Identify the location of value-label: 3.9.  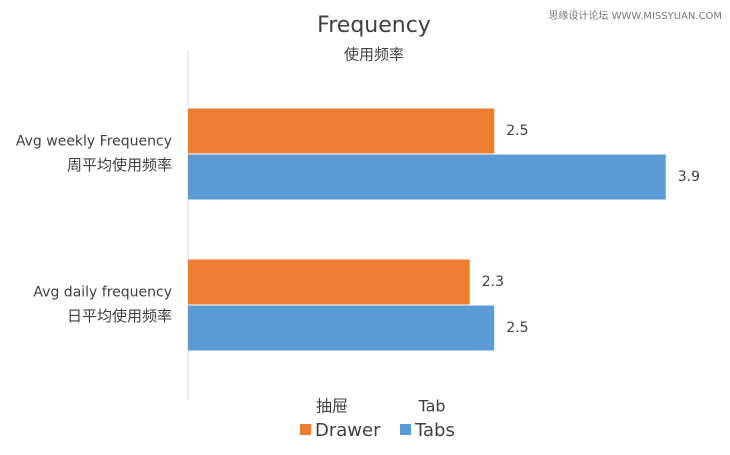
(689, 177).